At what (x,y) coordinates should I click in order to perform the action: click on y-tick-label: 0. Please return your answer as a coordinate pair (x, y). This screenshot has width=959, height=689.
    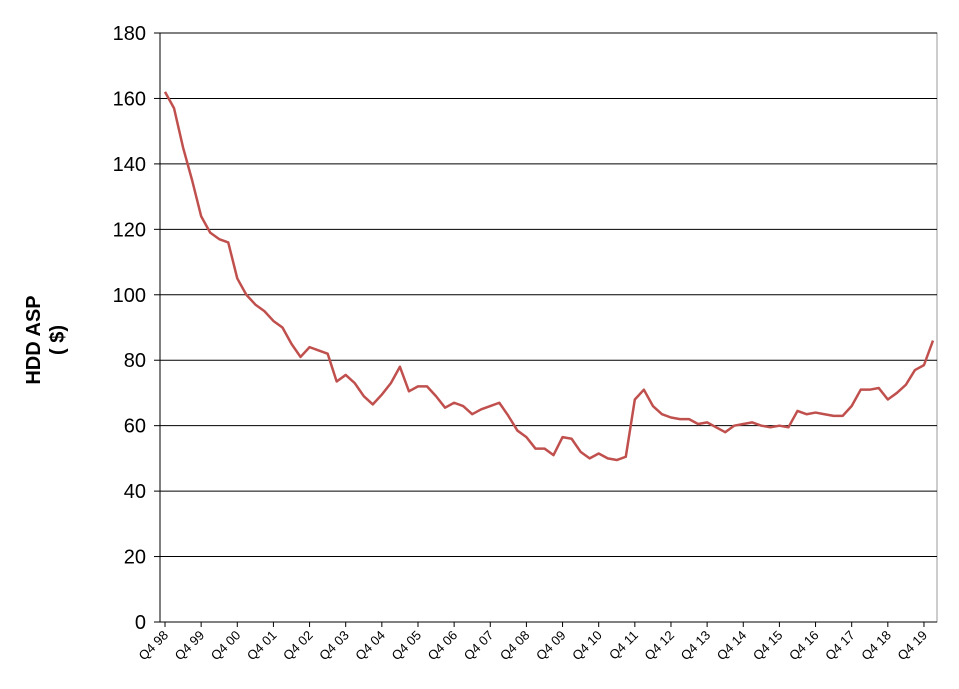
    Looking at the image, I should click on (140, 623).